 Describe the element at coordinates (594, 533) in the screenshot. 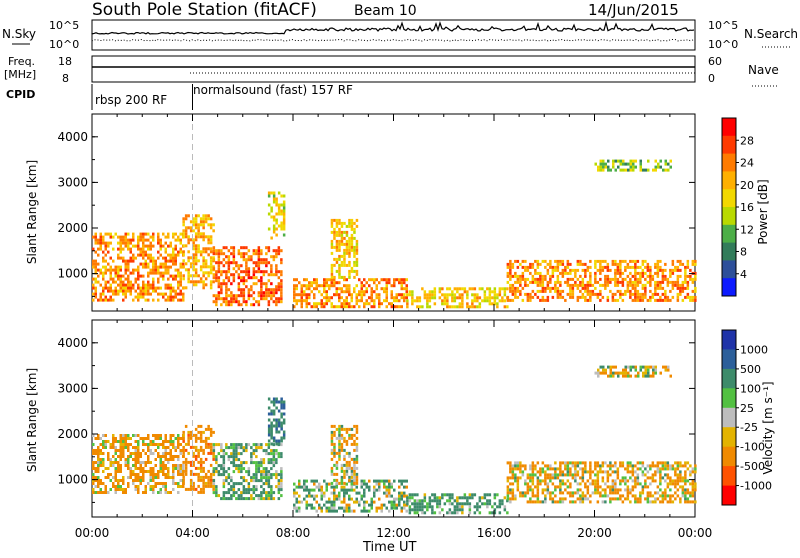

I see `x-tick-label: 20:00` at that location.